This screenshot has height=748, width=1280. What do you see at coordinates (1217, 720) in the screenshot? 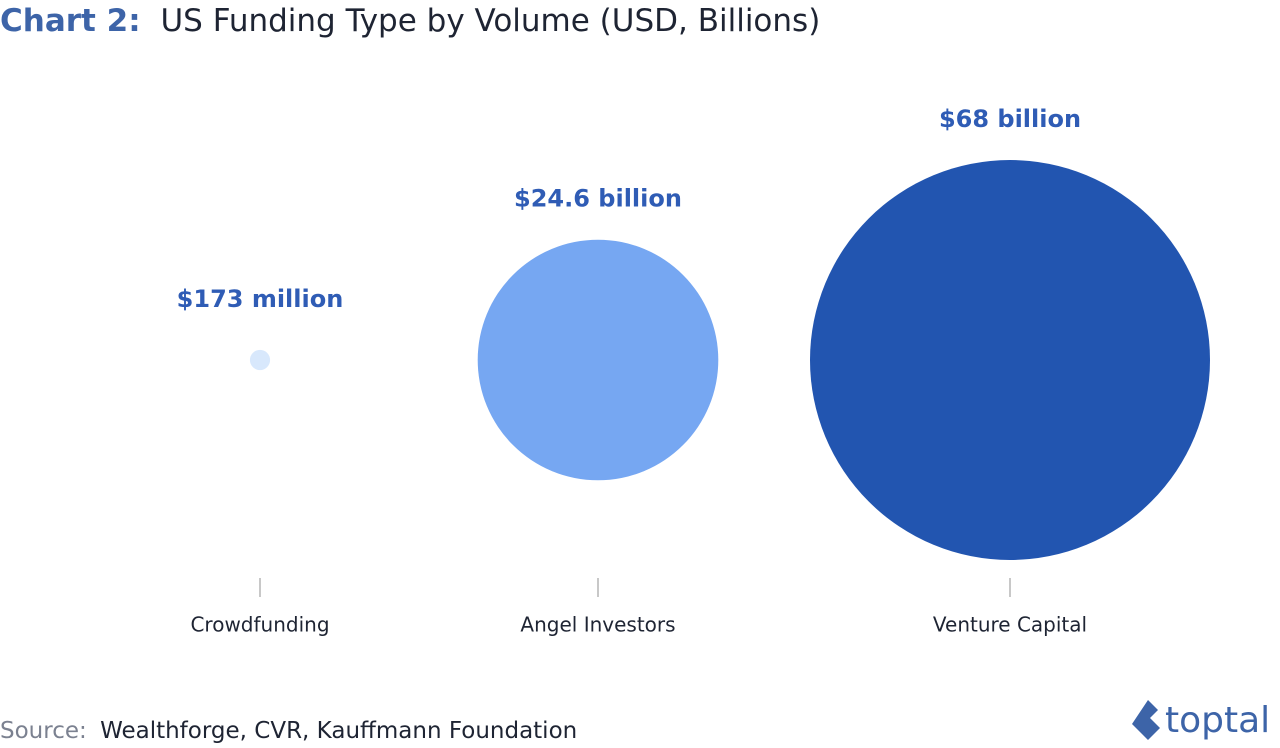
I see `logo-text: toptal` at bounding box center [1217, 720].